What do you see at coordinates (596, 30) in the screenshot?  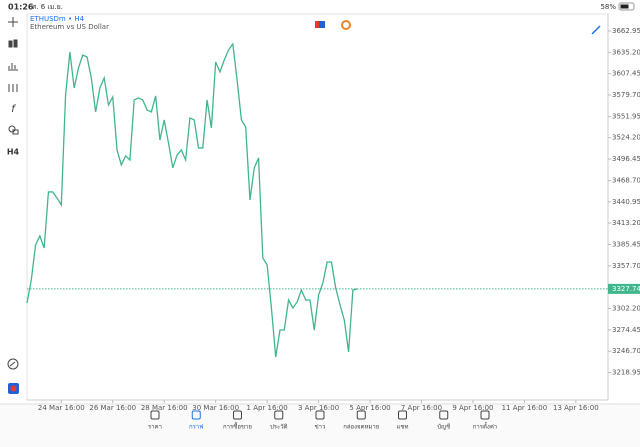 I see `draw-tool` at bounding box center [596, 30].